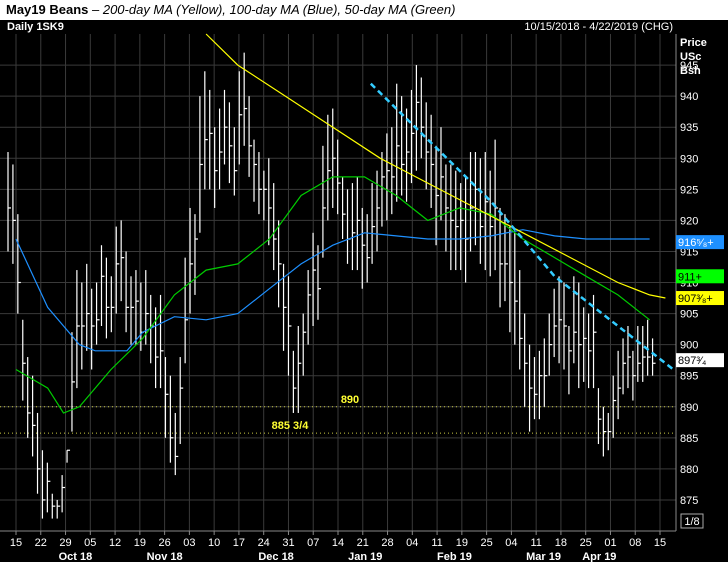 The width and height of the screenshot is (728, 562). What do you see at coordinates (689, 346) in the screenshot?
I see `y-tick-label: 900` at bounding box center [689, 346].